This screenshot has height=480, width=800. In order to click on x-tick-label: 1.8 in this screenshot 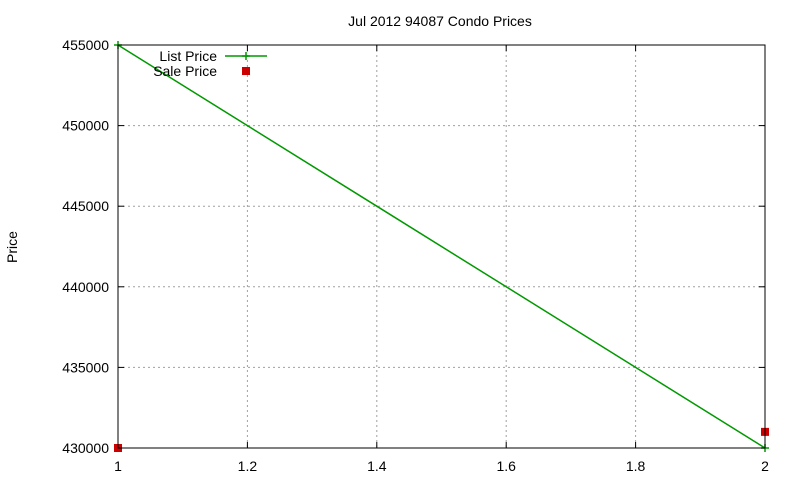, I will do `click(636, 466)`.